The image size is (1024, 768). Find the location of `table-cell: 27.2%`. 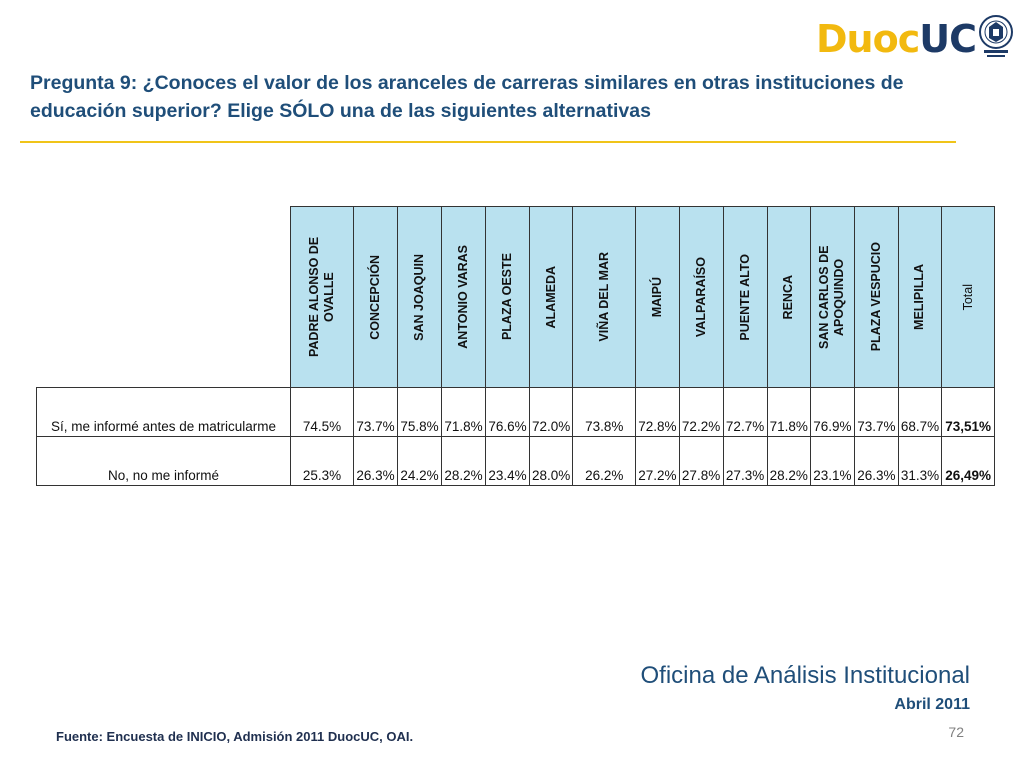

table-cell: 27.2% is located at coordinates (657, 461).